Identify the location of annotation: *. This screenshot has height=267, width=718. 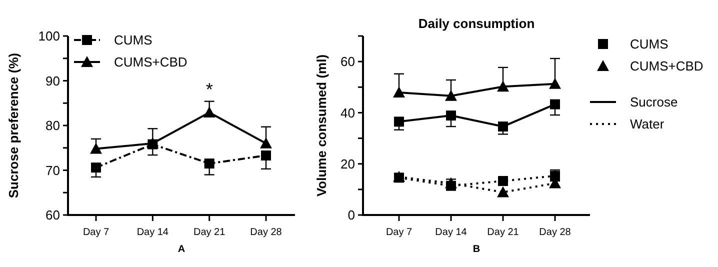
(209, 89).